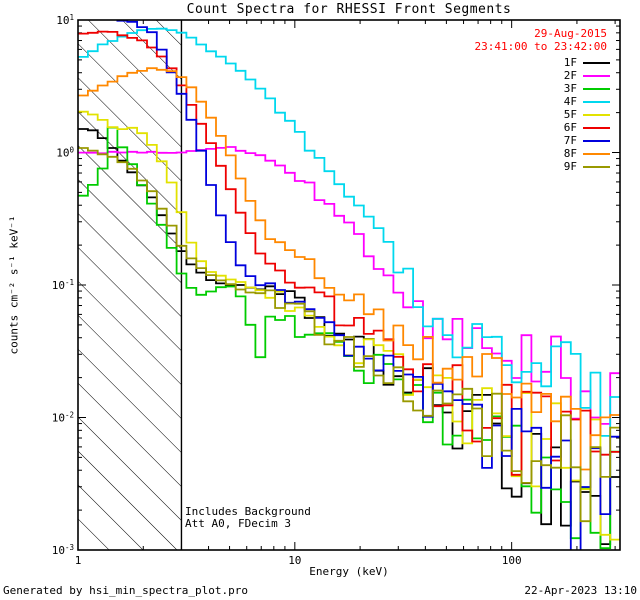 The width and height of the screenshot is (640, 600). I want to click on page-title: Count Spectra for RHESSI Front Segments, so click(349, 9).